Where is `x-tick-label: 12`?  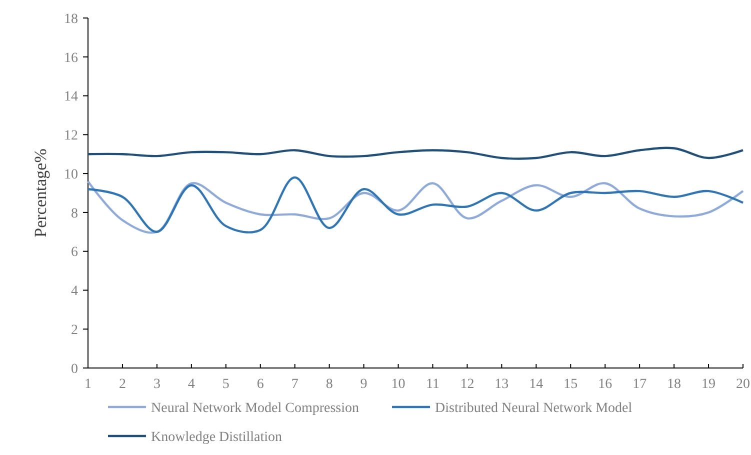
x-tick-label: 12 is located at coordinates (467, 384).